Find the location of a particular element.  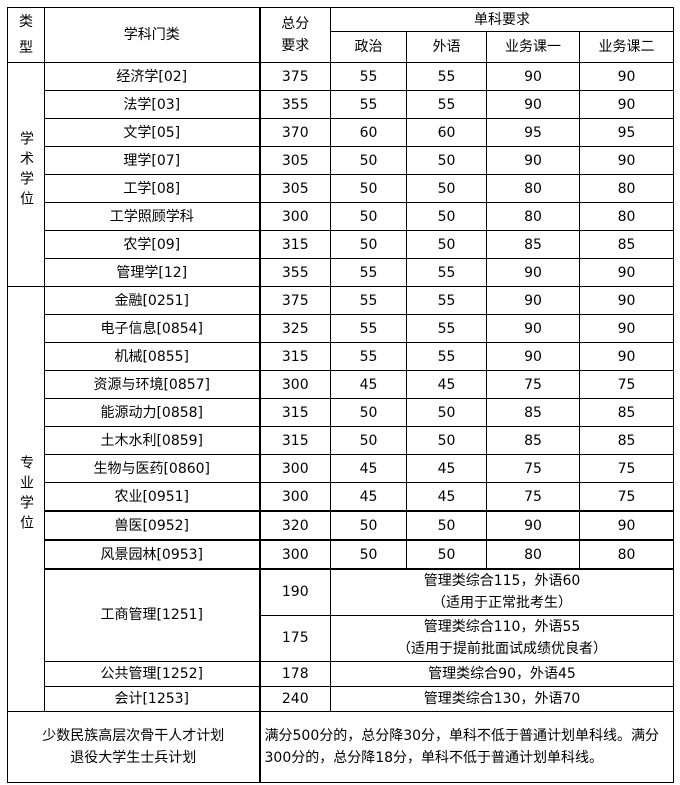

subject-cell: 机械[0855] is located at coordinates (152, 356).